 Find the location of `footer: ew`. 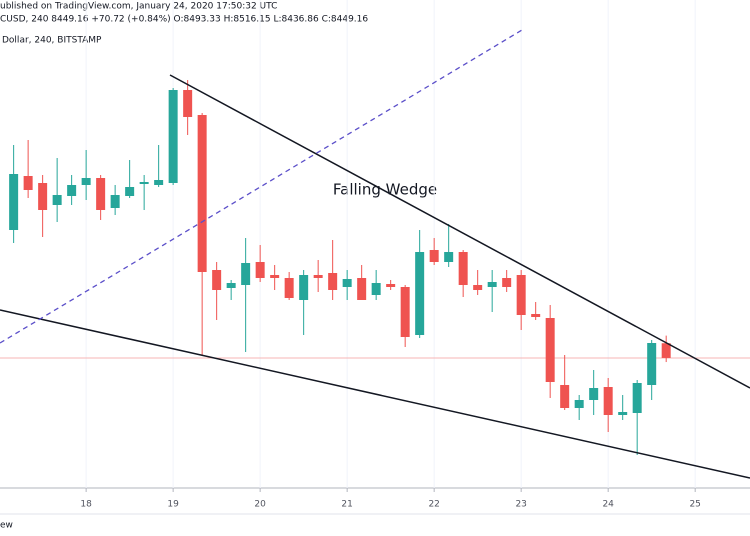

footer: ew is located at coordinates (6, 526).